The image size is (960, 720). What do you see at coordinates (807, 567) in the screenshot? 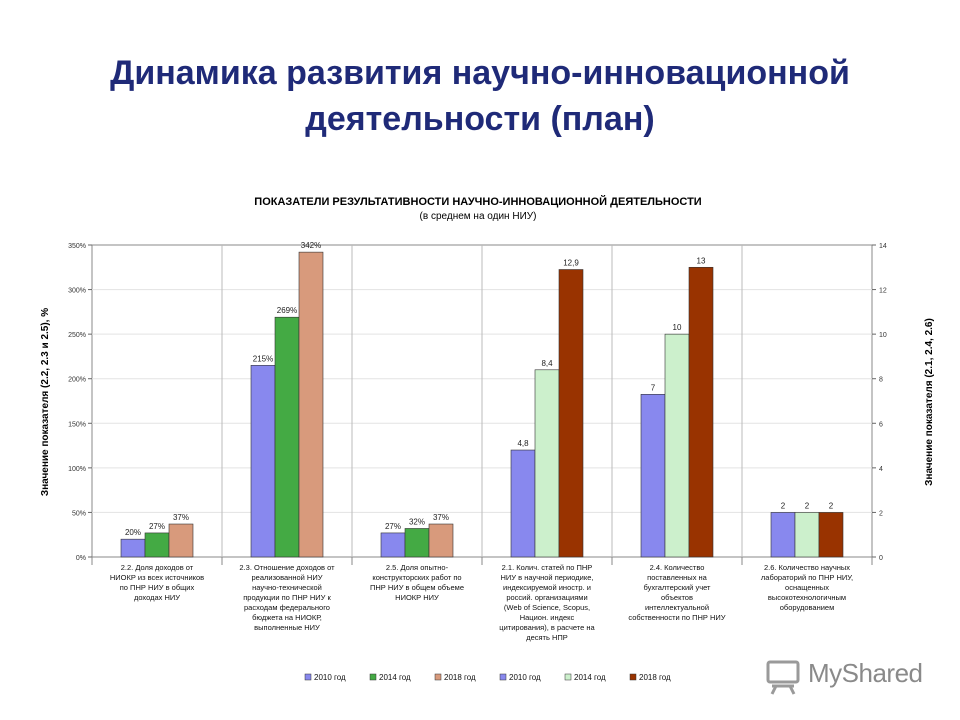
I see `category-label-line: 2.6. Количество научных` at bounding box center [807, 567].